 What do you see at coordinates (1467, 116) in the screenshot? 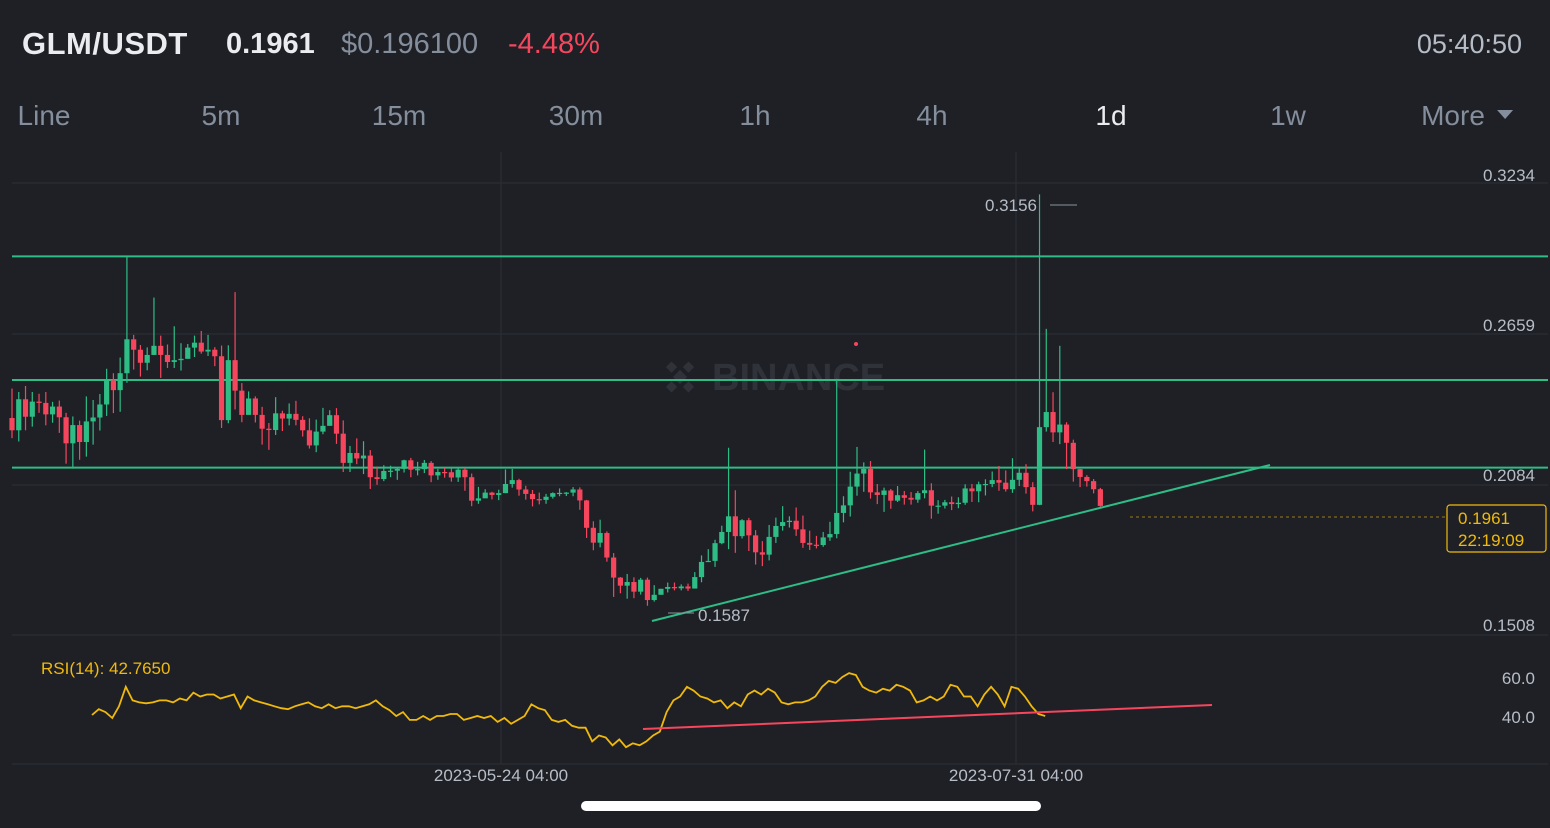
I see `tab-more: More` at bounding box center [1467, 116].